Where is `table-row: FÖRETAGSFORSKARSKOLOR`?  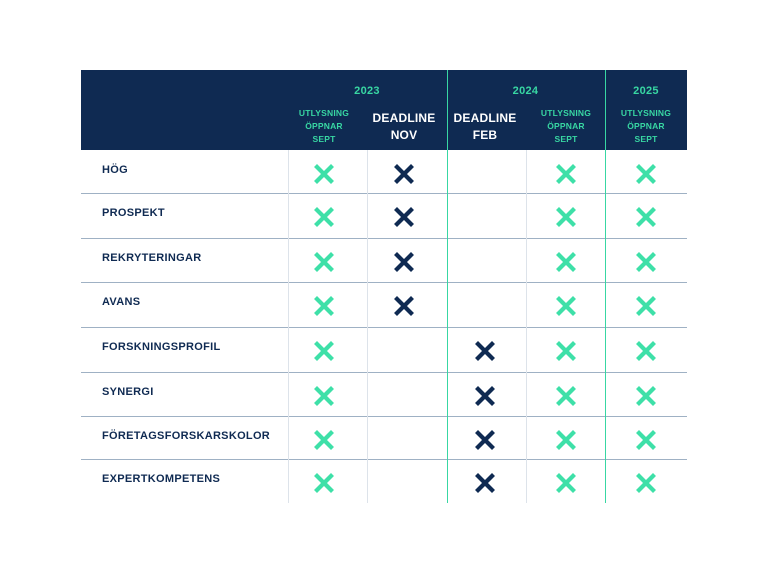
table-row: FÖRETAGSFORSKARSKOLOR is located at coordinates (384, 438).